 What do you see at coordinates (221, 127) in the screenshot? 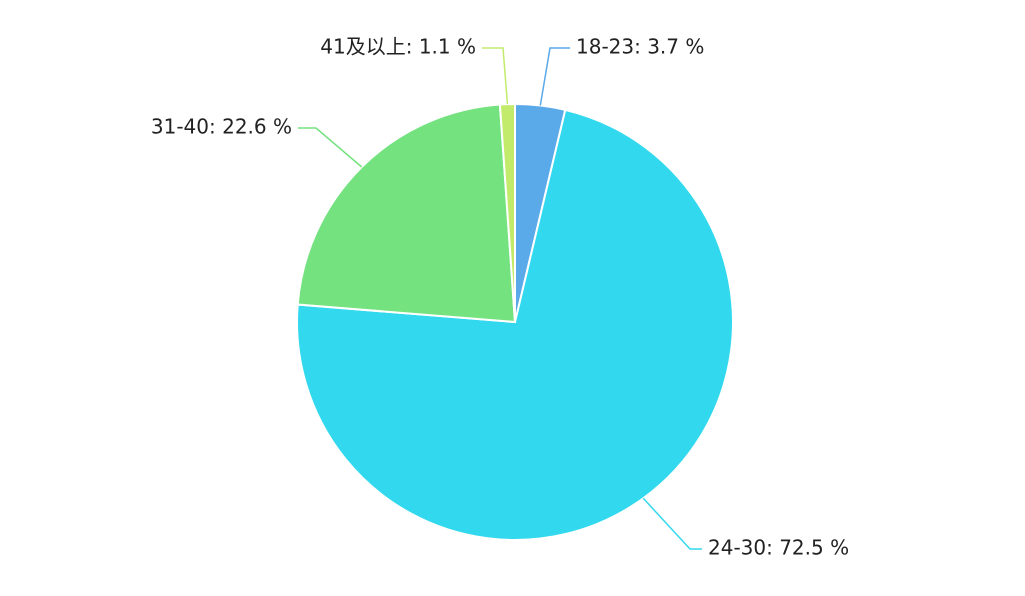
I see `data-label: 31-40: 22.6 %` at bounding box center [221, 127].